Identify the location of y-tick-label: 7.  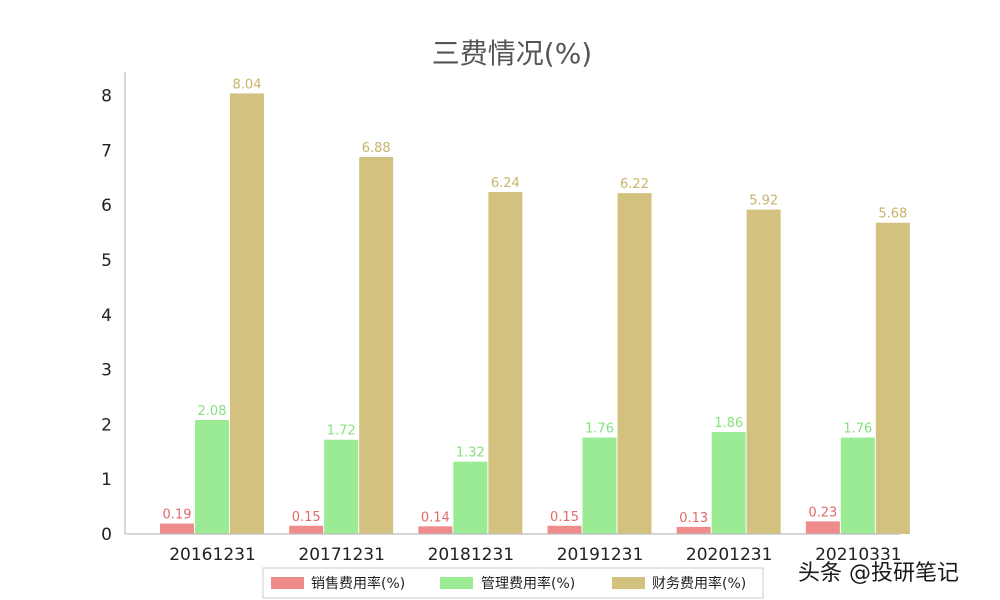
(106, 151).